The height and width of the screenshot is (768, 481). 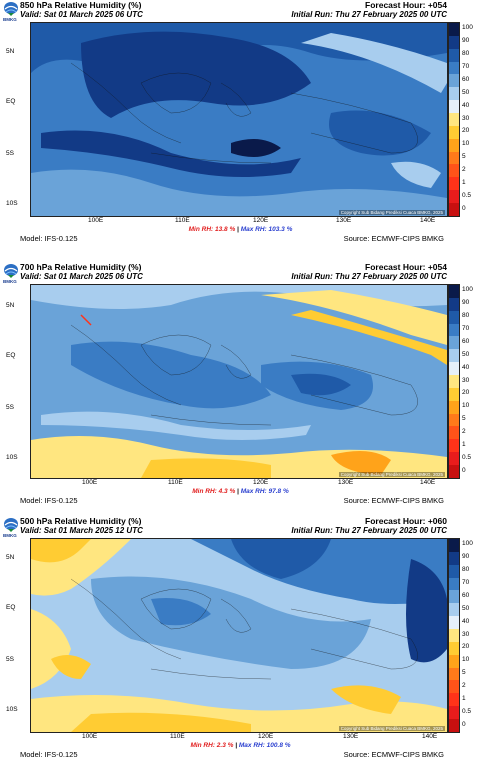 I want to click on map-title: 850 hPa Relative Humidity (%), so click(x=81, y=5).